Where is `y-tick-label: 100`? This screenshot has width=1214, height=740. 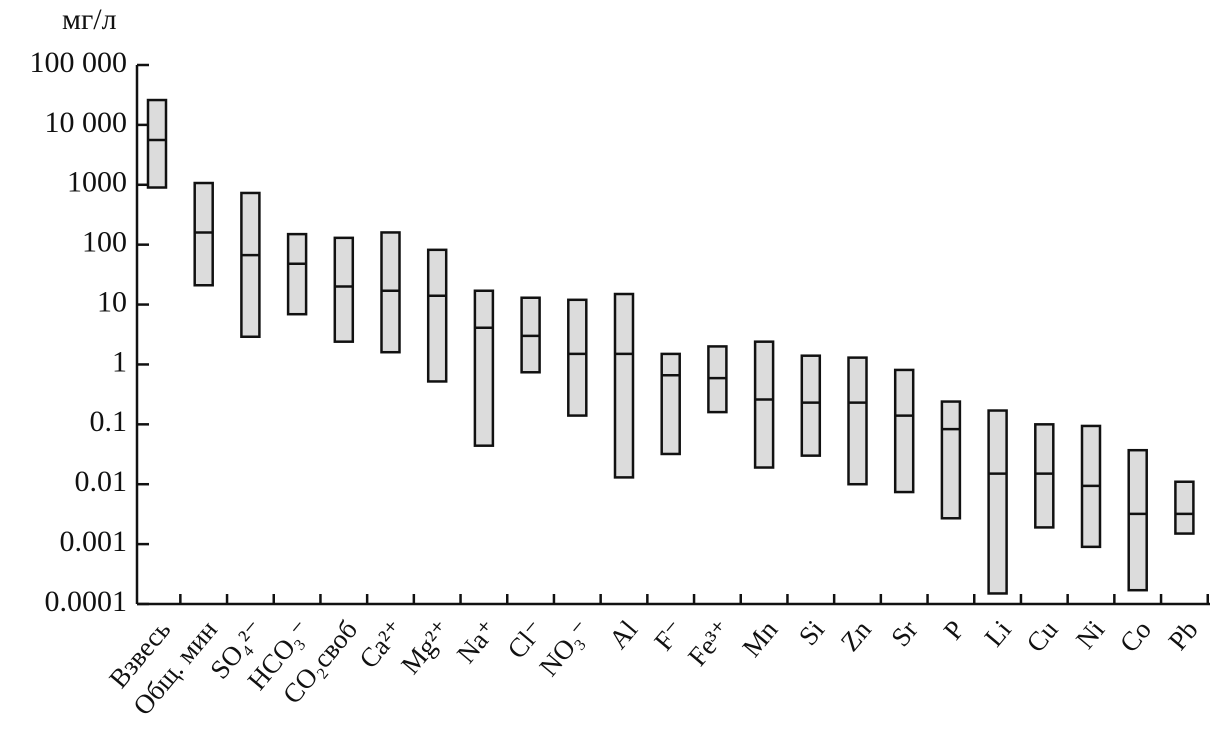
y-tick-label: 100 is located at coordinates (104, 242).